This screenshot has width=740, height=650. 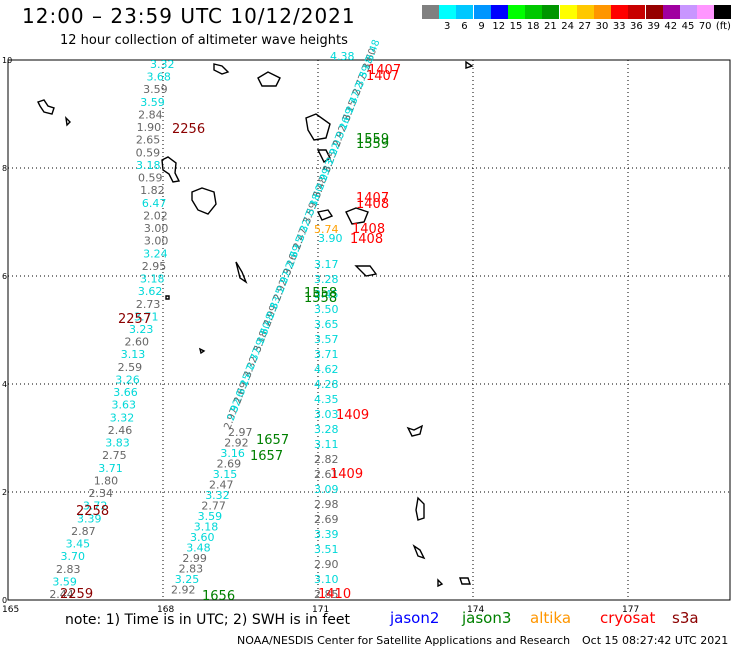 I want to click on wave-height-reading: 3.60, so click(x=202, y=537).